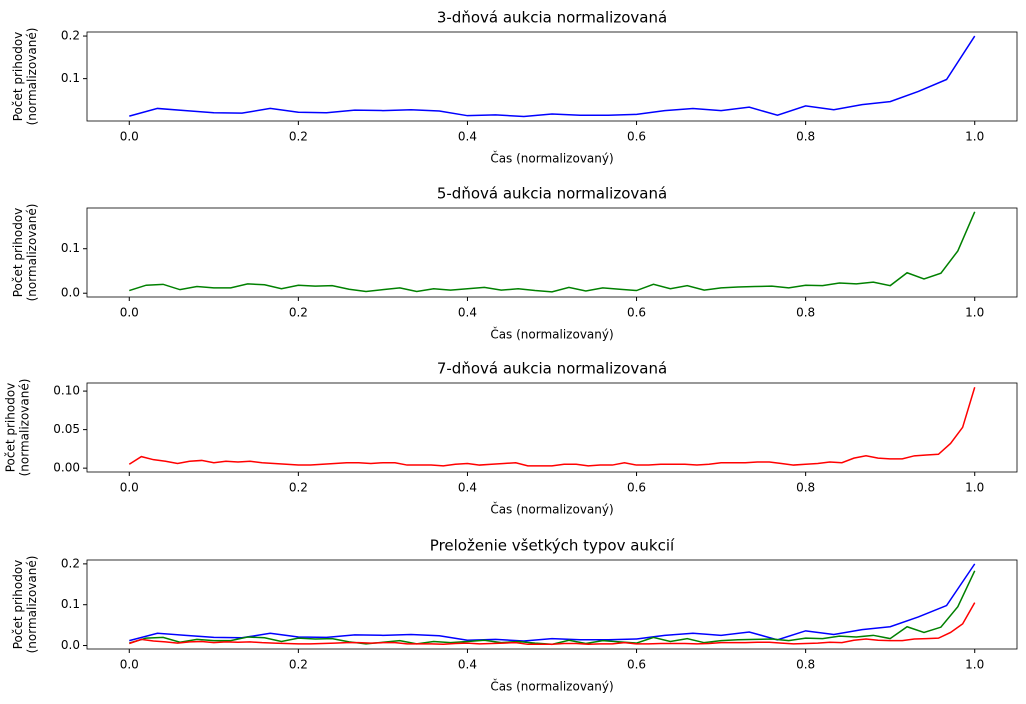 This screenshot has height=704, width=1026. I want to click on chart-title: 7-dňová aukcia normalizovaná, so click(552, 369).